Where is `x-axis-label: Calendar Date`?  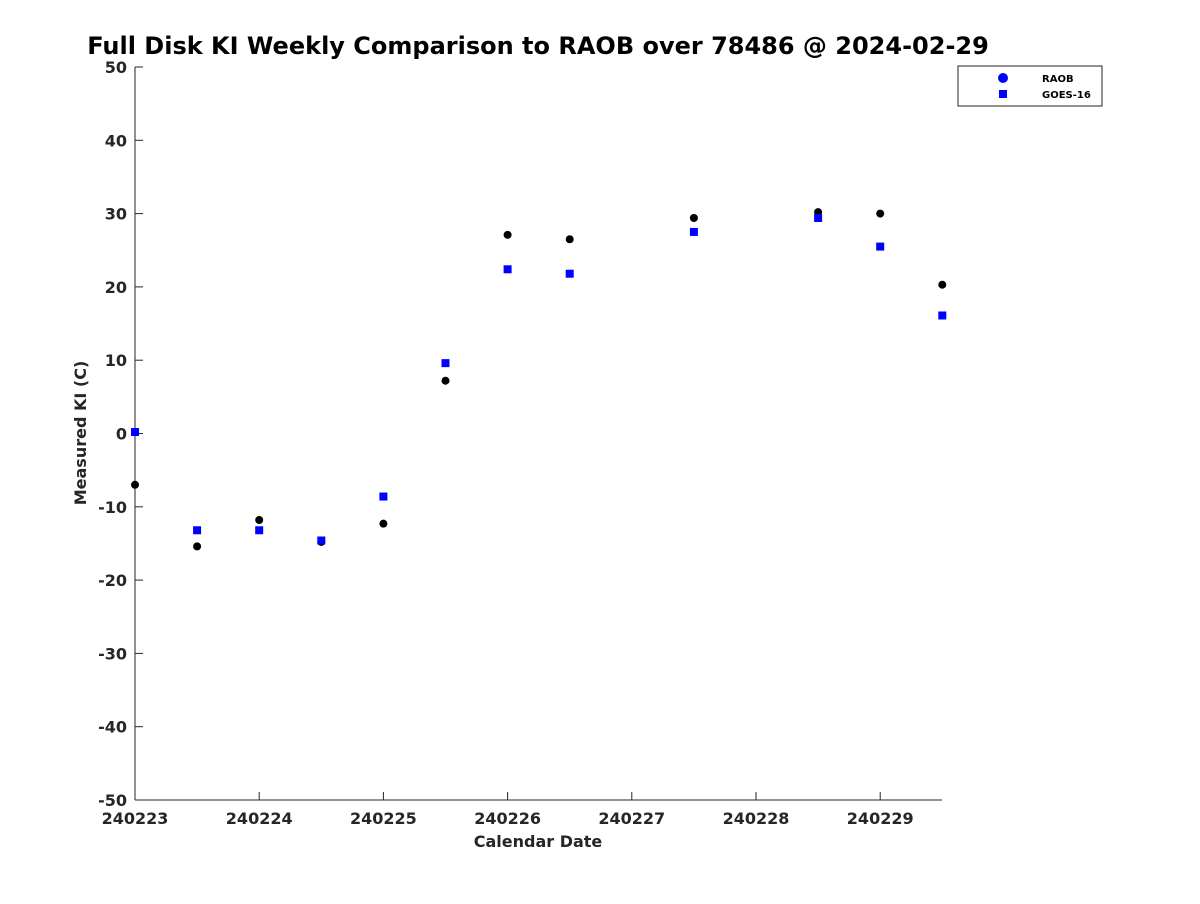 x-axis-label: Calendar Date is located at coordinates (538, 841).